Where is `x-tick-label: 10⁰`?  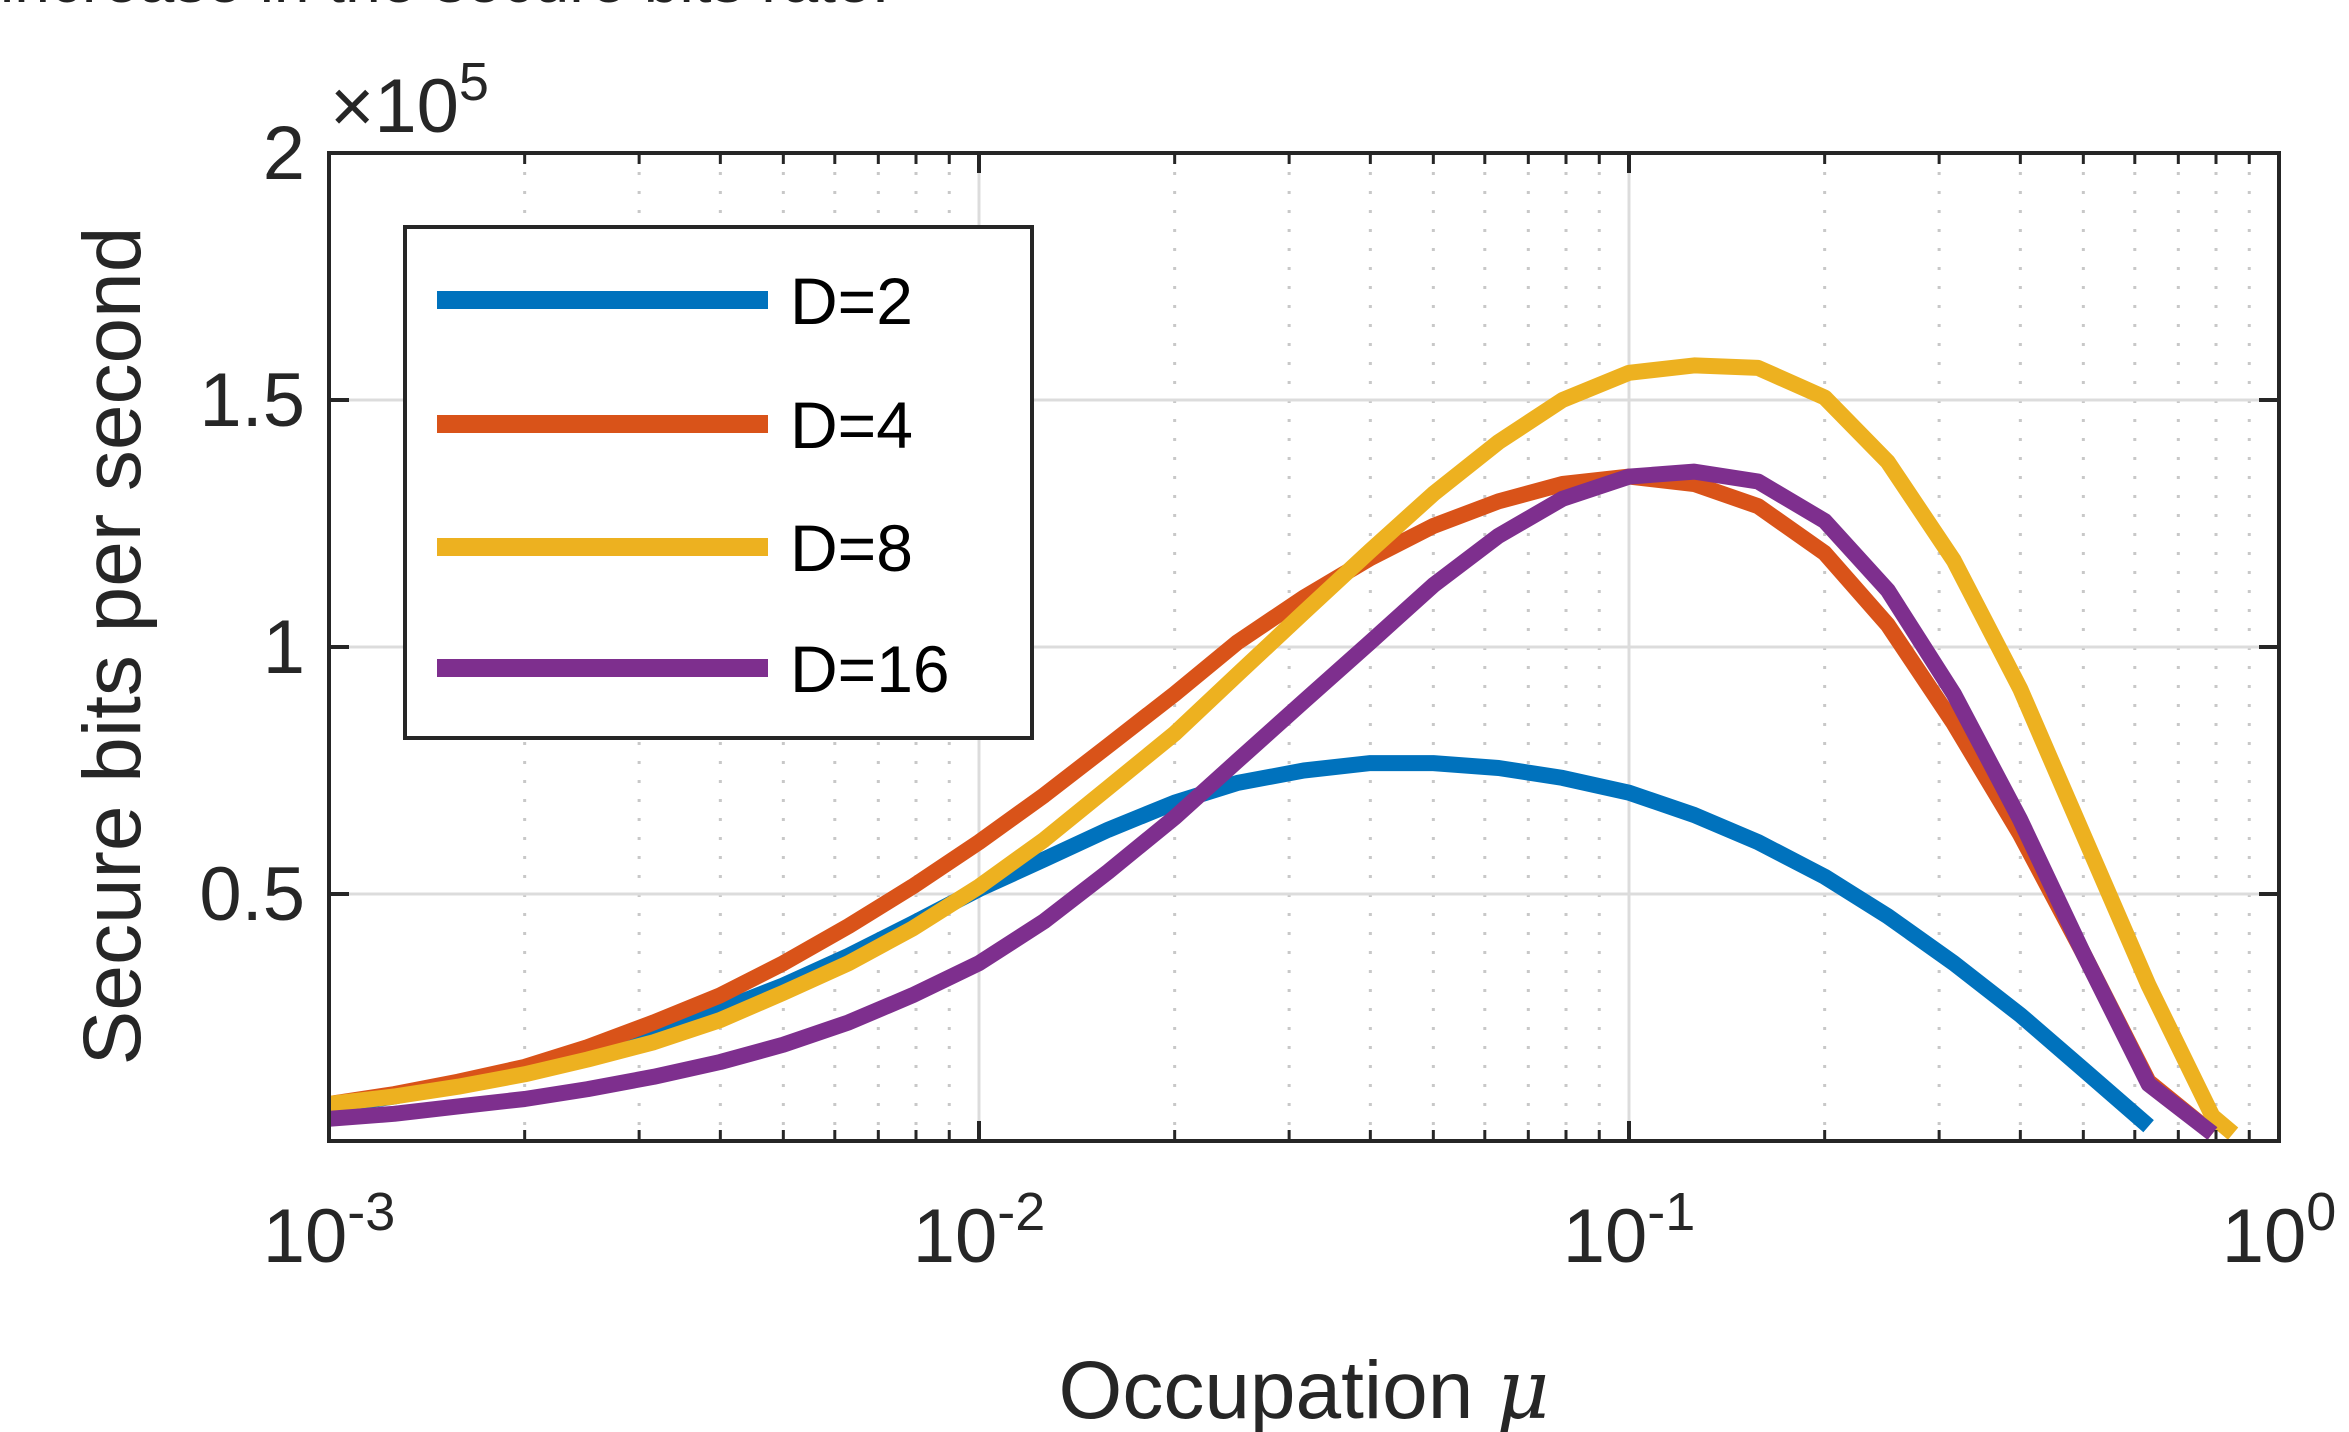 x-tick-label: 10⁰ is located at coordinates (2279, 1230).